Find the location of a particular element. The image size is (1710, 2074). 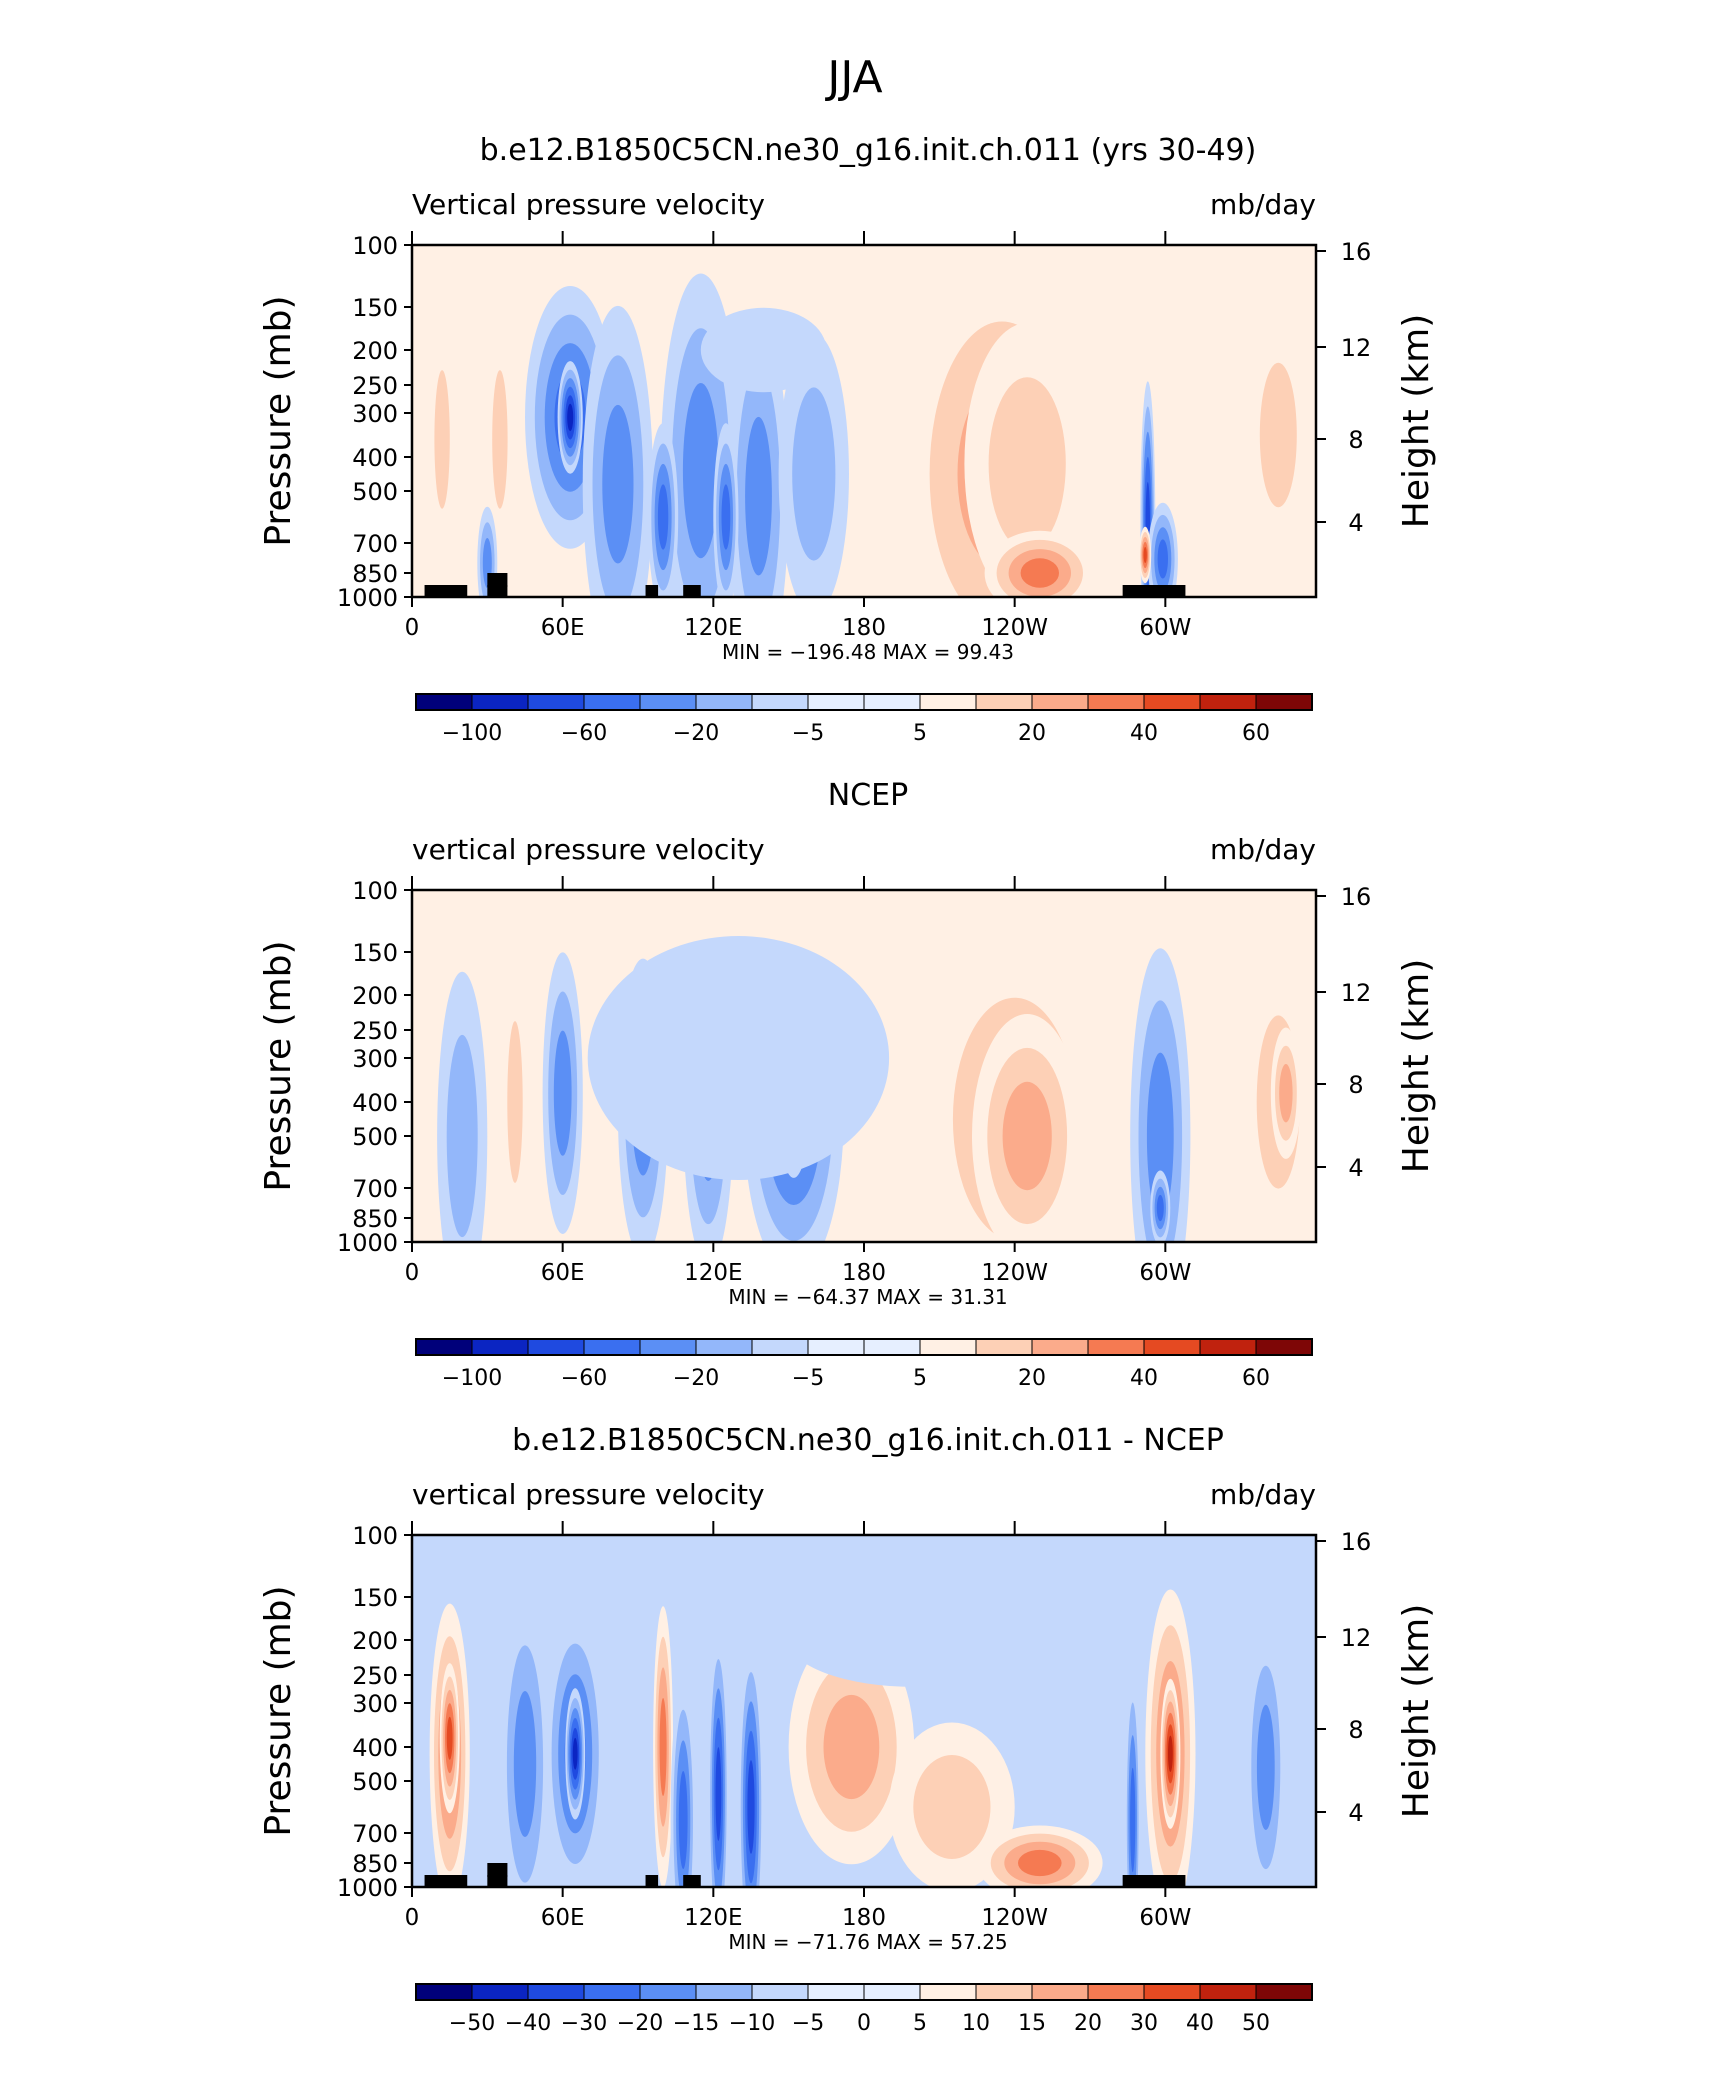

y2-axis-title: Height (km) is located at coordinates (1416, 1711).